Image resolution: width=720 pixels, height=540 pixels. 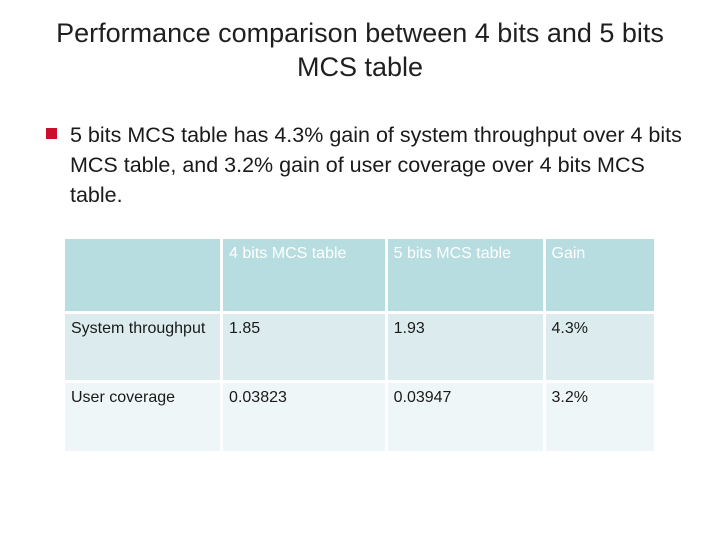 I want to click on table-header-cell, so click(x=143, y=275).